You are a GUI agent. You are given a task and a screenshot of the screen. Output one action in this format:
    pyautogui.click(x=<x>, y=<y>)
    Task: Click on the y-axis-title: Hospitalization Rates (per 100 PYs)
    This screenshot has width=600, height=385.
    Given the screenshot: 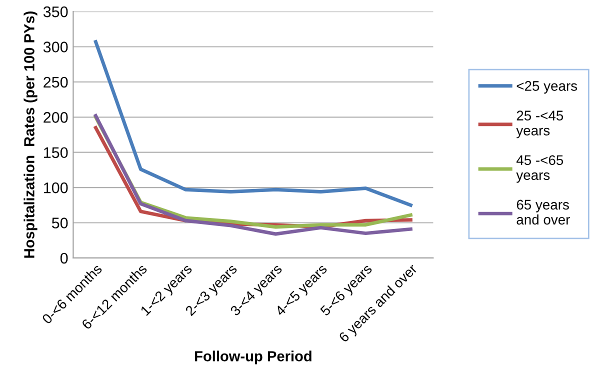 What is the action you would take?
    pyautogui.click(x=31, y=134)
    